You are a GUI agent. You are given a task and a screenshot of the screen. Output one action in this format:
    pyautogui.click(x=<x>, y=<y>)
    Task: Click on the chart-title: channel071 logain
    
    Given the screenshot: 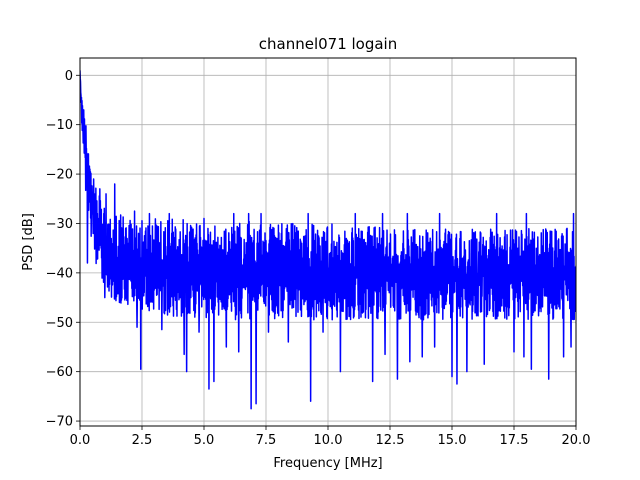 What is the action you would take?
    pyautogui.click(x=328, y=44)
    